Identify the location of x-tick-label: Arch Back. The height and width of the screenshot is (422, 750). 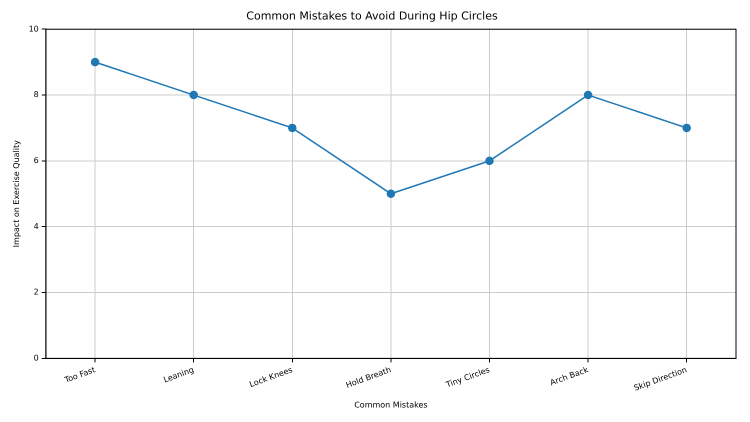
(569, 376).